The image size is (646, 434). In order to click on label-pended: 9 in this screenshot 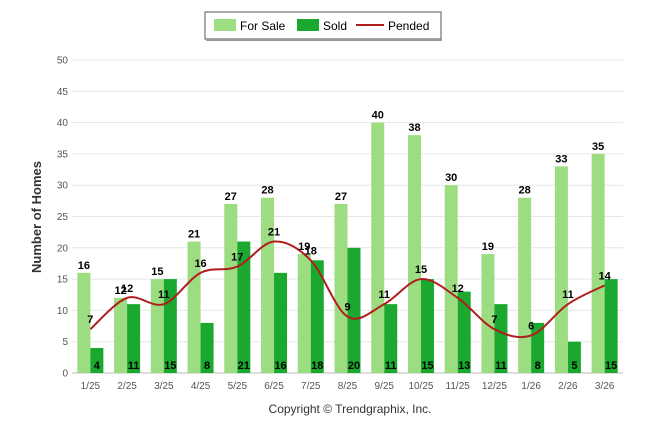, I will do `click(347, 308)`.